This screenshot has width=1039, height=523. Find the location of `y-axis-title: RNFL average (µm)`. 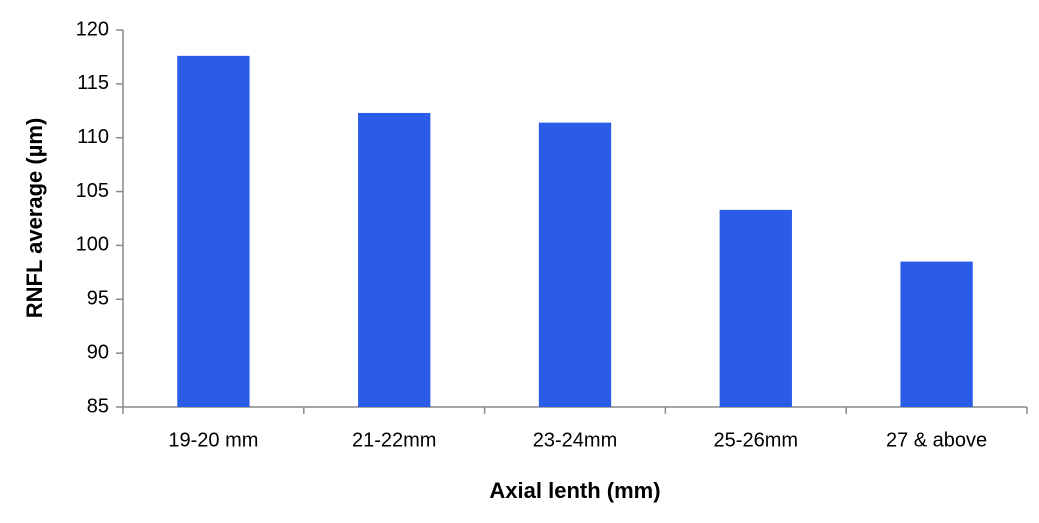

y-axis-title: RNFL average (µm) is located at coordinates (34, 218).